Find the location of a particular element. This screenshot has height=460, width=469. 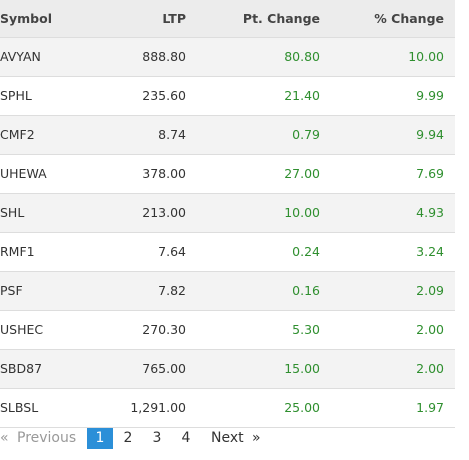

ltp: 7.64 is located at coordinates (172, 251).